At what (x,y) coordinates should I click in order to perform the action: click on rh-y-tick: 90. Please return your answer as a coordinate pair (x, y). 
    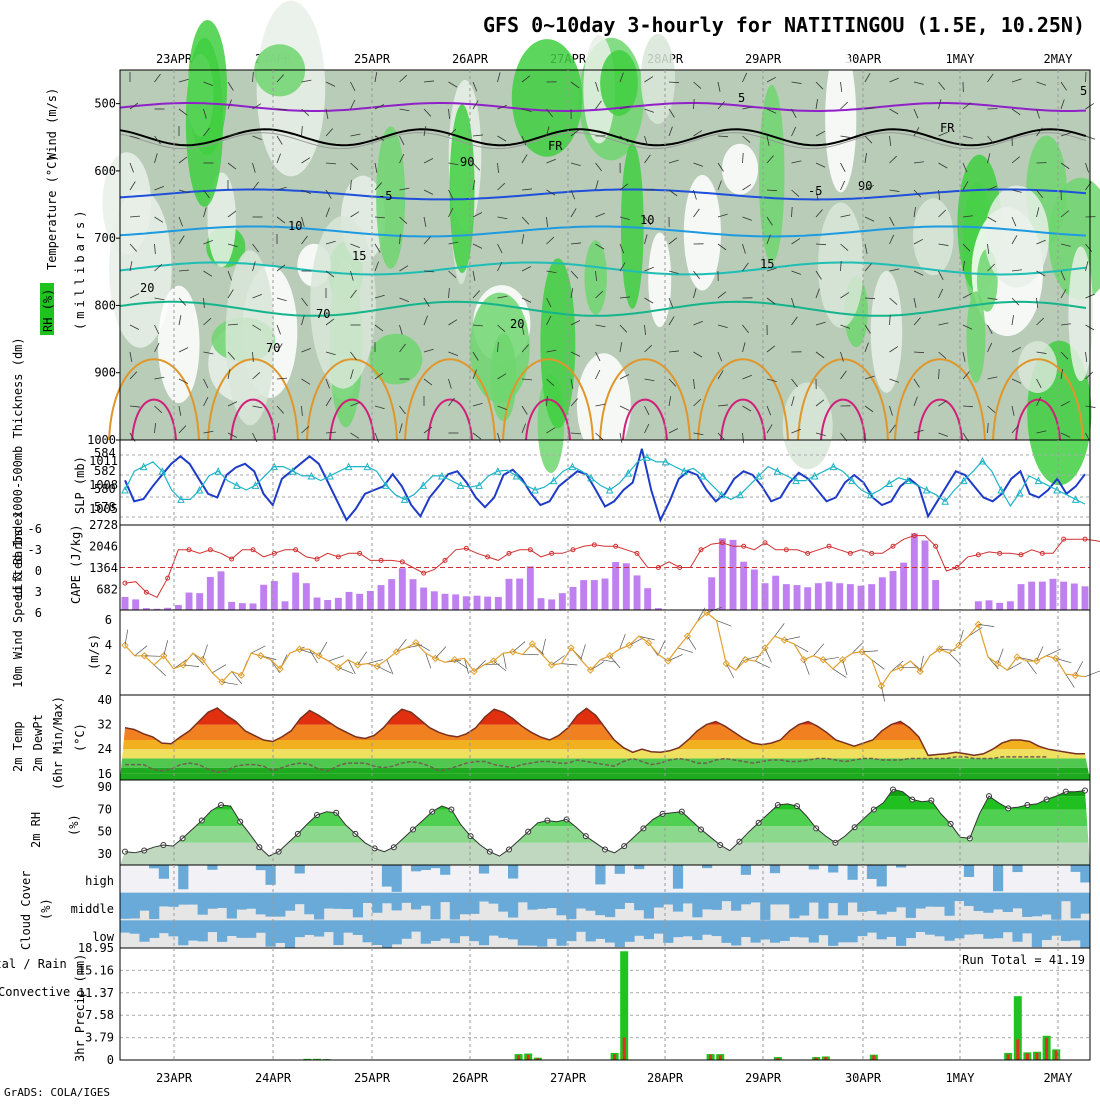
    Looking at the image, I should click on (105, 787).